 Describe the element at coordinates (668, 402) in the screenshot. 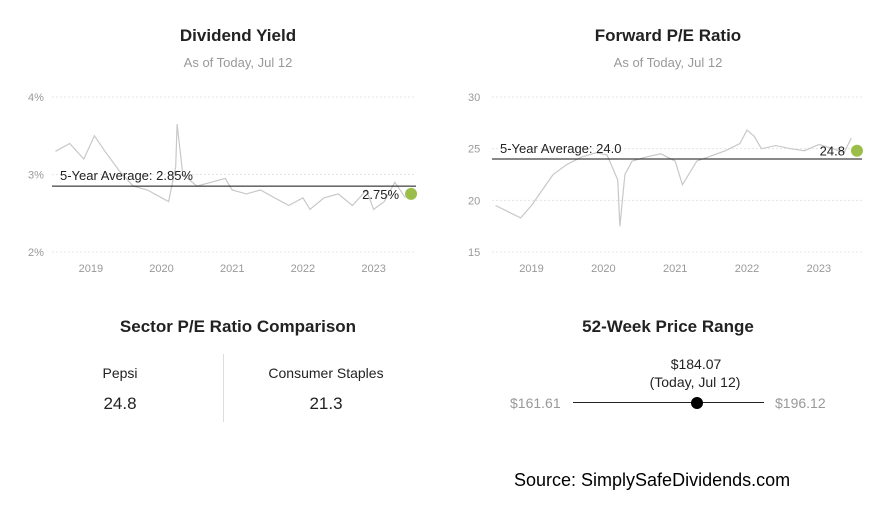

I see `range-track` at that location.